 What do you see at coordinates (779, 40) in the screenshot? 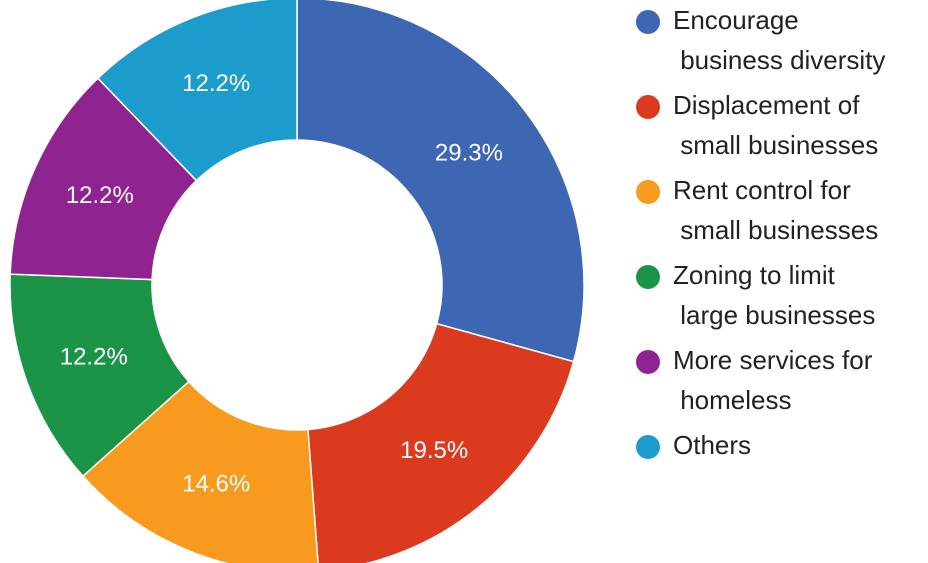
I see `legend-label: Encourage business diversity` at bounding box center [779, 40].